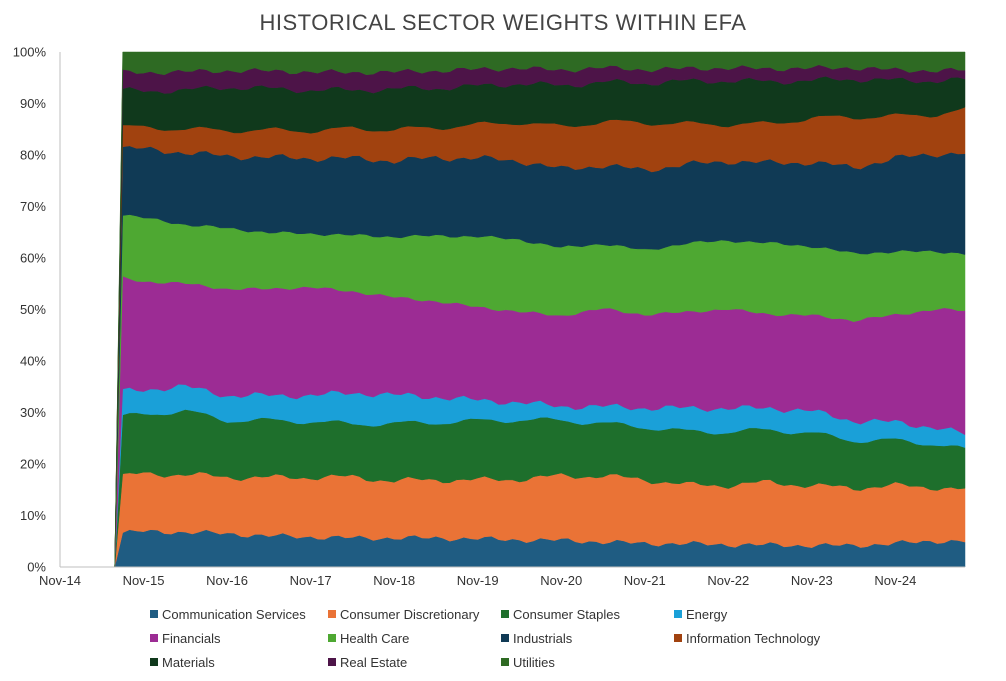 This screenshot has height=681, width=1006. I want to click on legend-row: Materials Real Estate Utilities, so click(530, 662).